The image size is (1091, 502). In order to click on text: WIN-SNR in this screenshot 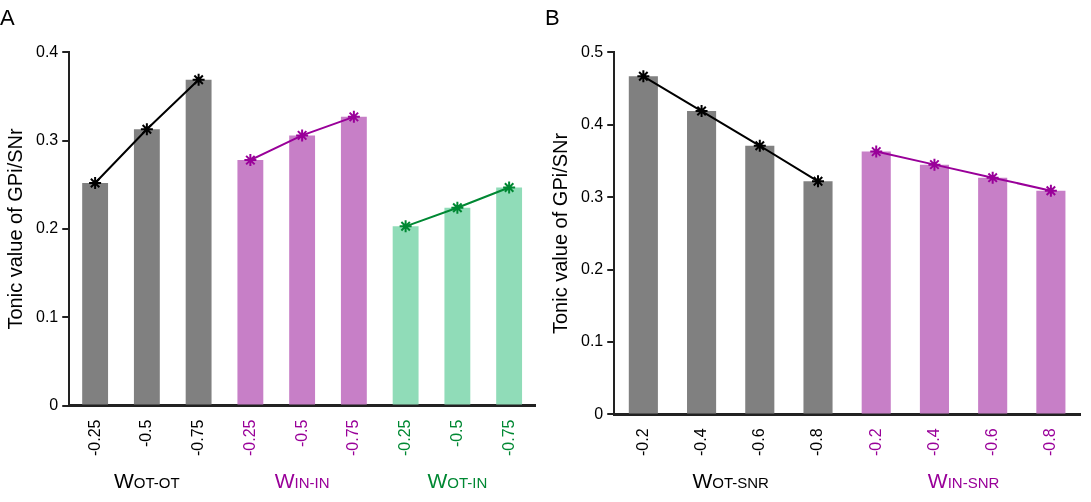, I will do `click(963, 480)`.